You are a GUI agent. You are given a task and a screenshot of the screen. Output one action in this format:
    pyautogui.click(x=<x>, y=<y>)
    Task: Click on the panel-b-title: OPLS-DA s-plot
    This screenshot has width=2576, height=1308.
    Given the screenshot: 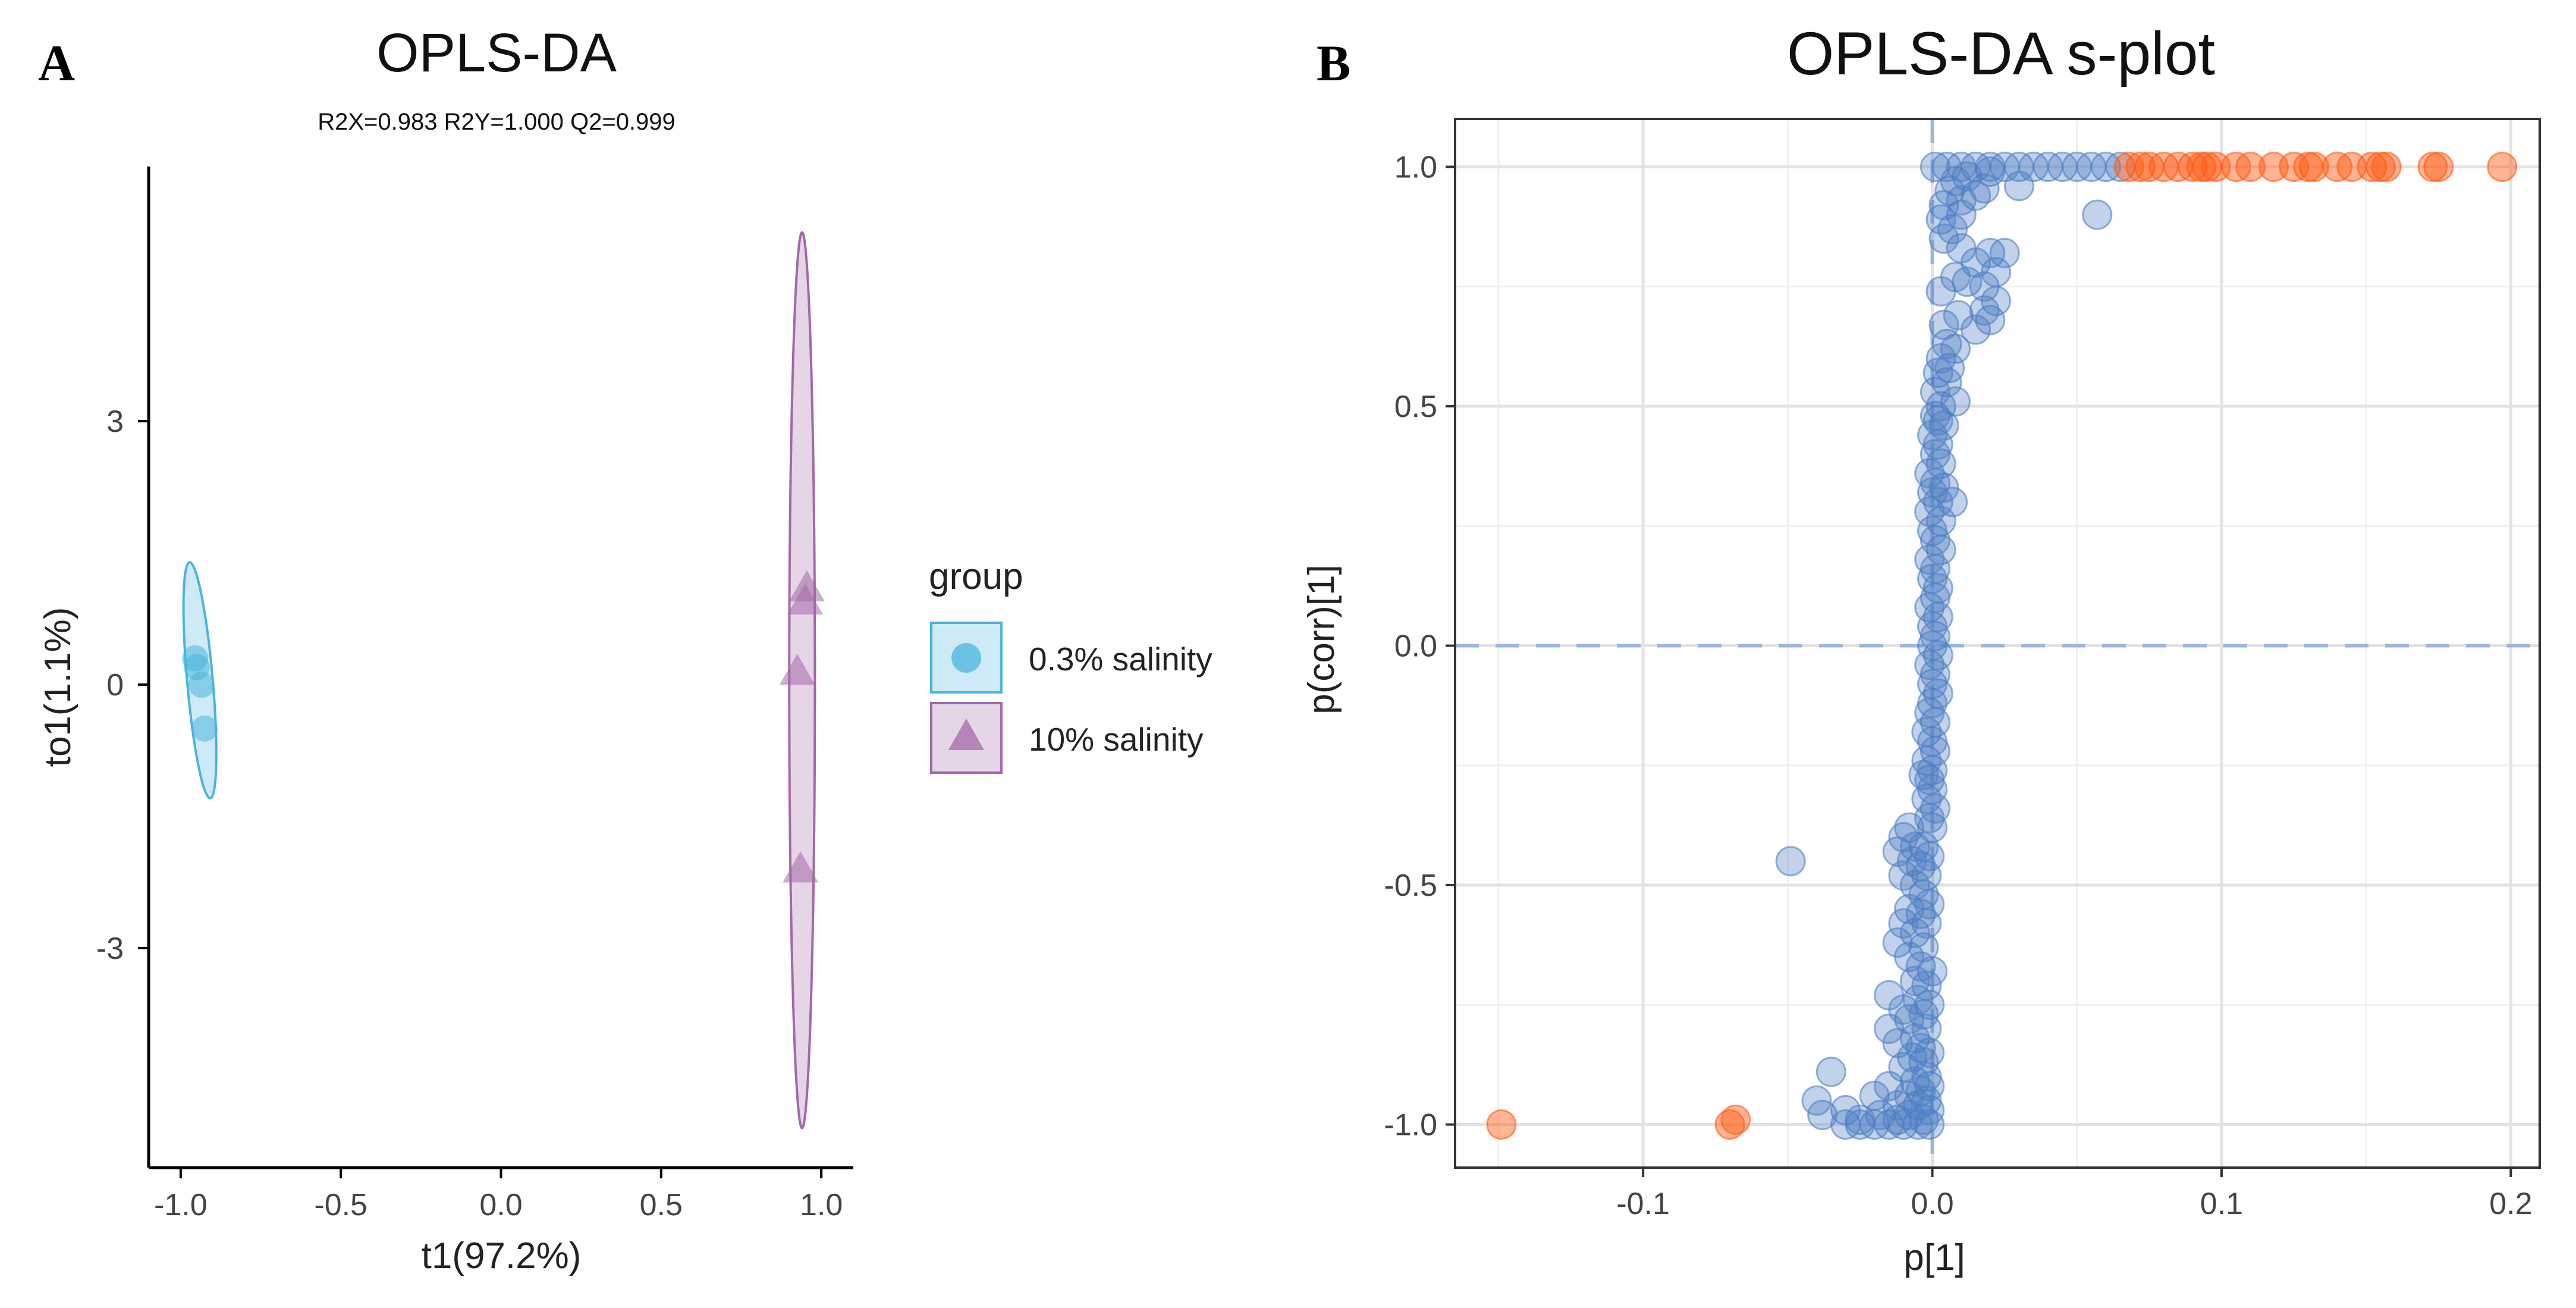 What is the action you would take?
    pyautogui.click(x=2001, y=54)
    